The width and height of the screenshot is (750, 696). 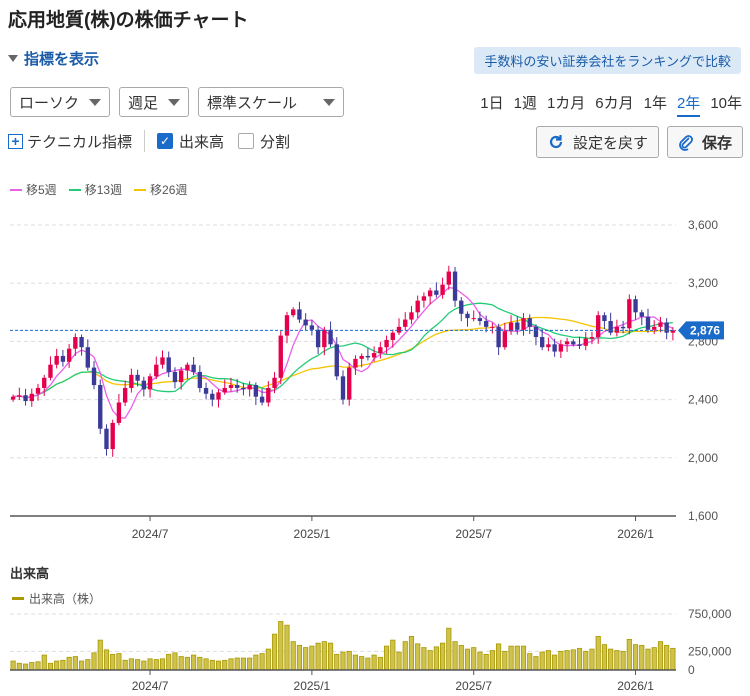 What do you see at coordinates (705, 330) in the screenshot?
I see `current-price-label: 2,876` at bounding box center [705, 330].